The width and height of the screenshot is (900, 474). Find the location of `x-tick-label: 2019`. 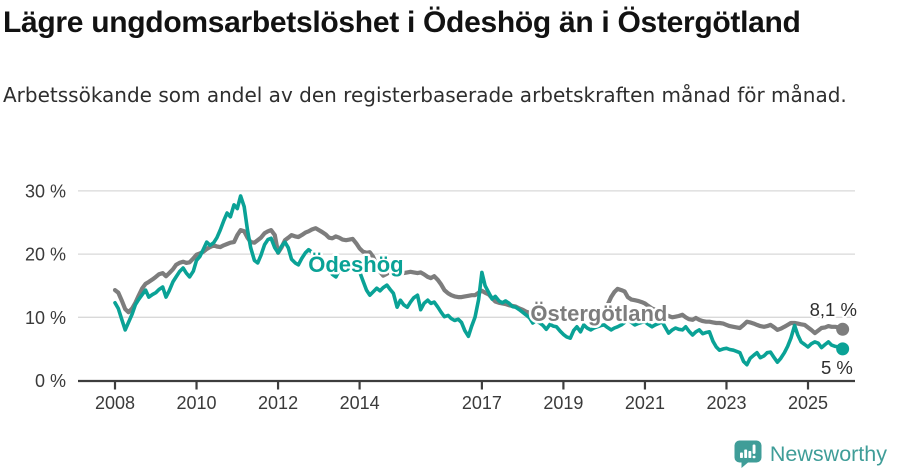

x-tick-label: 2019 is located at coordinates (563, 403).